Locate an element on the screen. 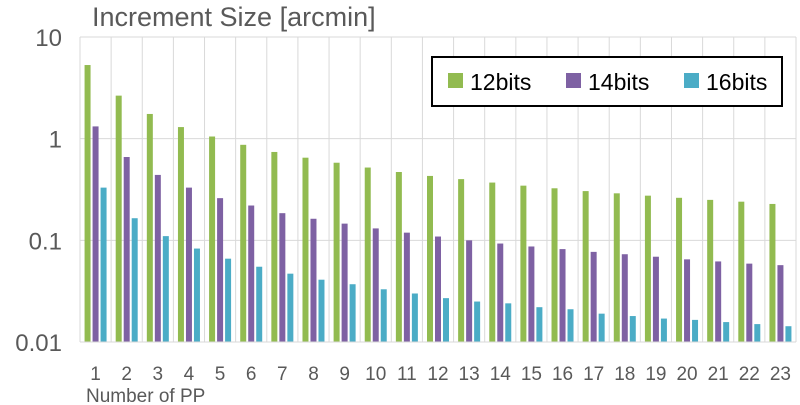 This screenshot has width=800, height=405. x-tick-label: 11 is located at coordinates (407, 374).